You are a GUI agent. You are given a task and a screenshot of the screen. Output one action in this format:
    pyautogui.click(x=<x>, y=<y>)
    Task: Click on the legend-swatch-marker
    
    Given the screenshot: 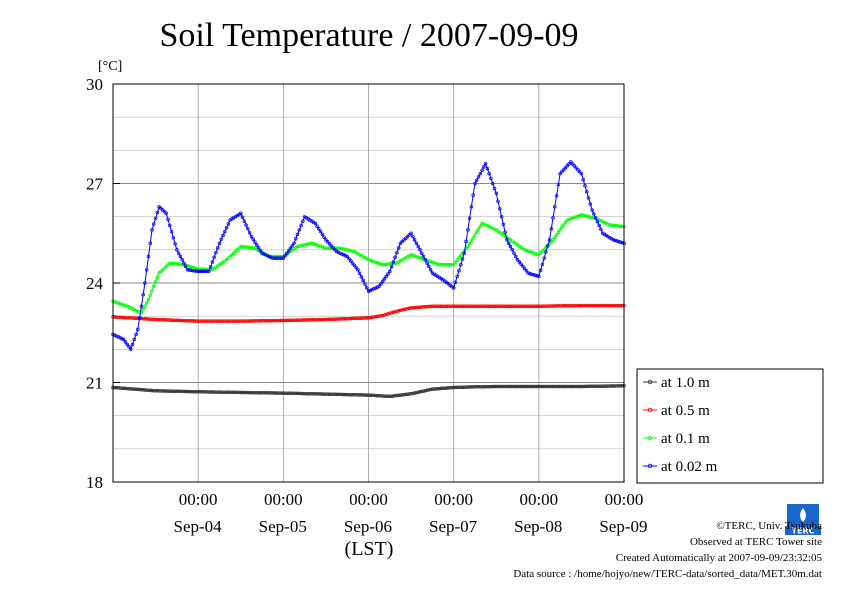 What is the action you would take?
    pyautogui.click(x=650, y=382)
    